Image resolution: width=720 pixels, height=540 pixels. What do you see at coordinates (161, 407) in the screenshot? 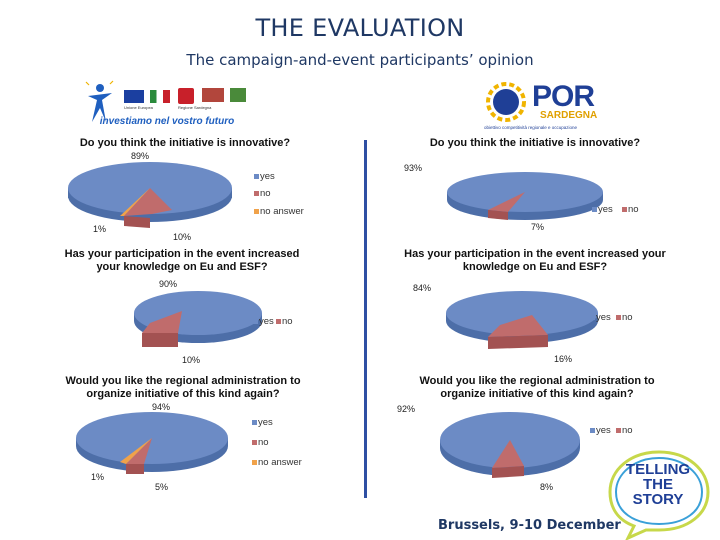
I see `chart5-yes-pct: 94%` at bounding box center [161, 407].